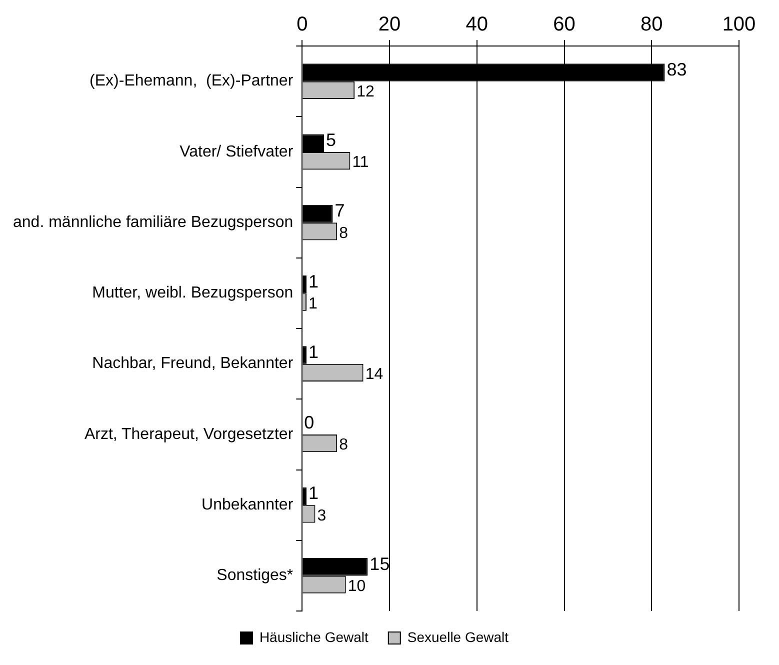  What do you see at coordinates (302, 25) in the screenshot?
I see `x-tick-label: 0` at bounding box center [302, 25].